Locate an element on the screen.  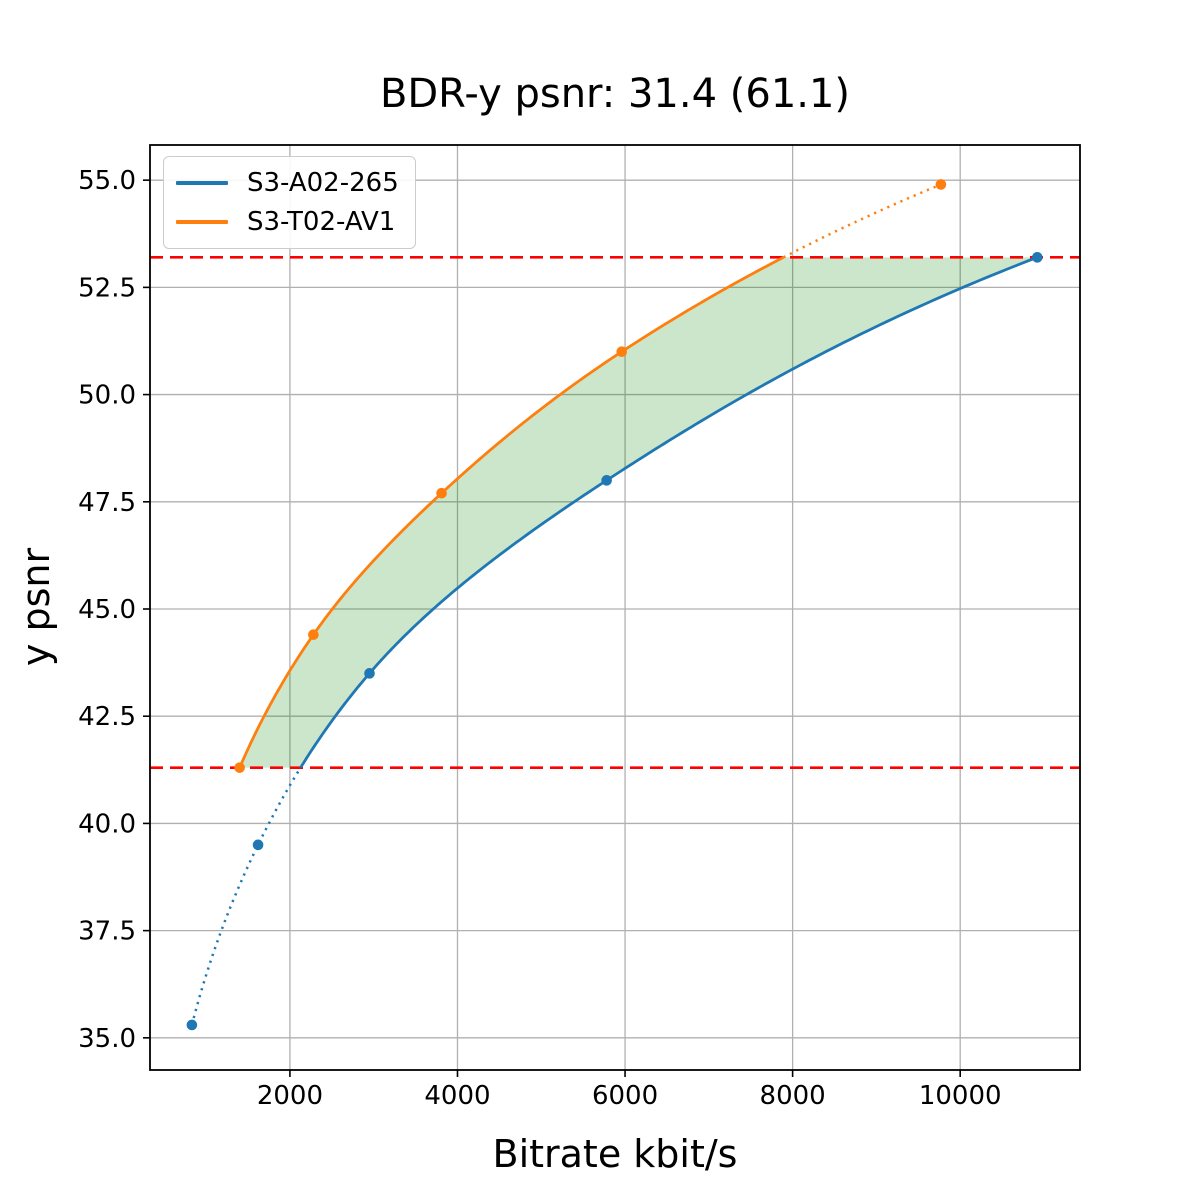
legend-item: S3-T02-AV1 is located at coordinates (287, 222).